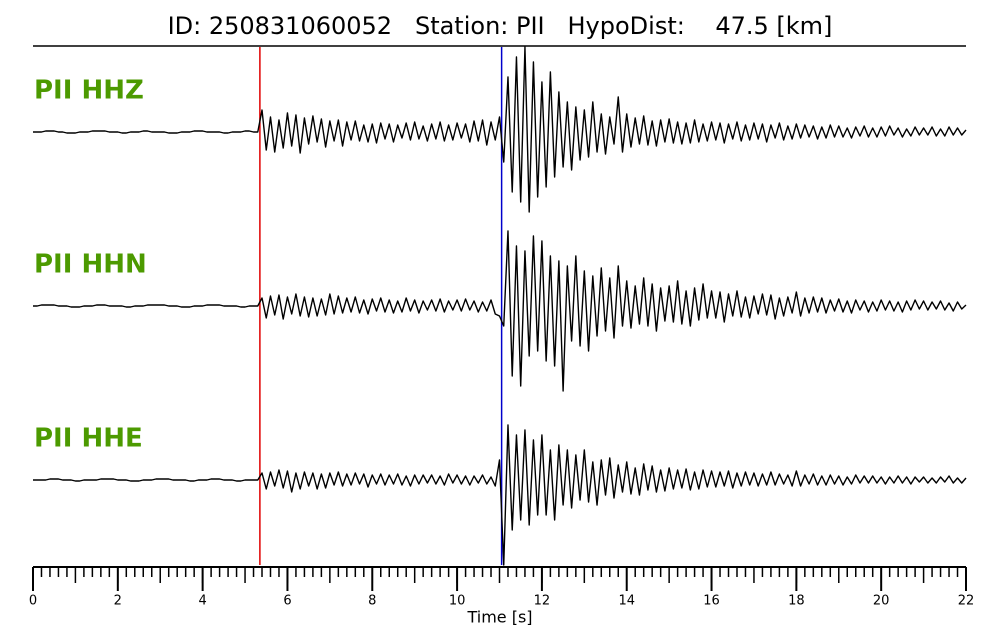 The height and width of the screenshot is (640, 1000). I want to click on x-tick-label: 6, so click(287, 601).